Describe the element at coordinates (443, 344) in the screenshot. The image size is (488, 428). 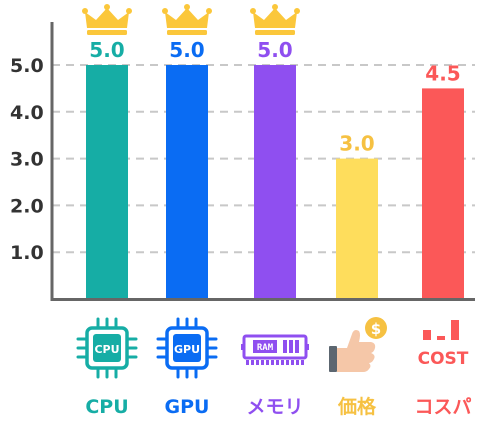
I see `cost-performance-icon: COST` at that location.